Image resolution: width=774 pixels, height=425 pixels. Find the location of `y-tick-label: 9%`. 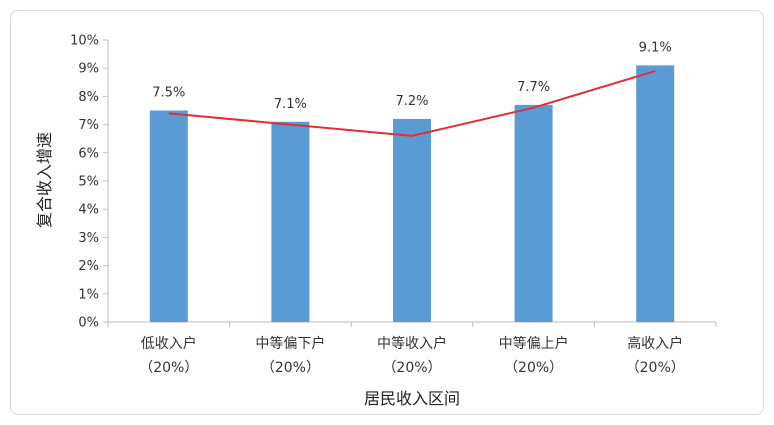

y-tick-label: 9% is located at coordinates (88, 69).